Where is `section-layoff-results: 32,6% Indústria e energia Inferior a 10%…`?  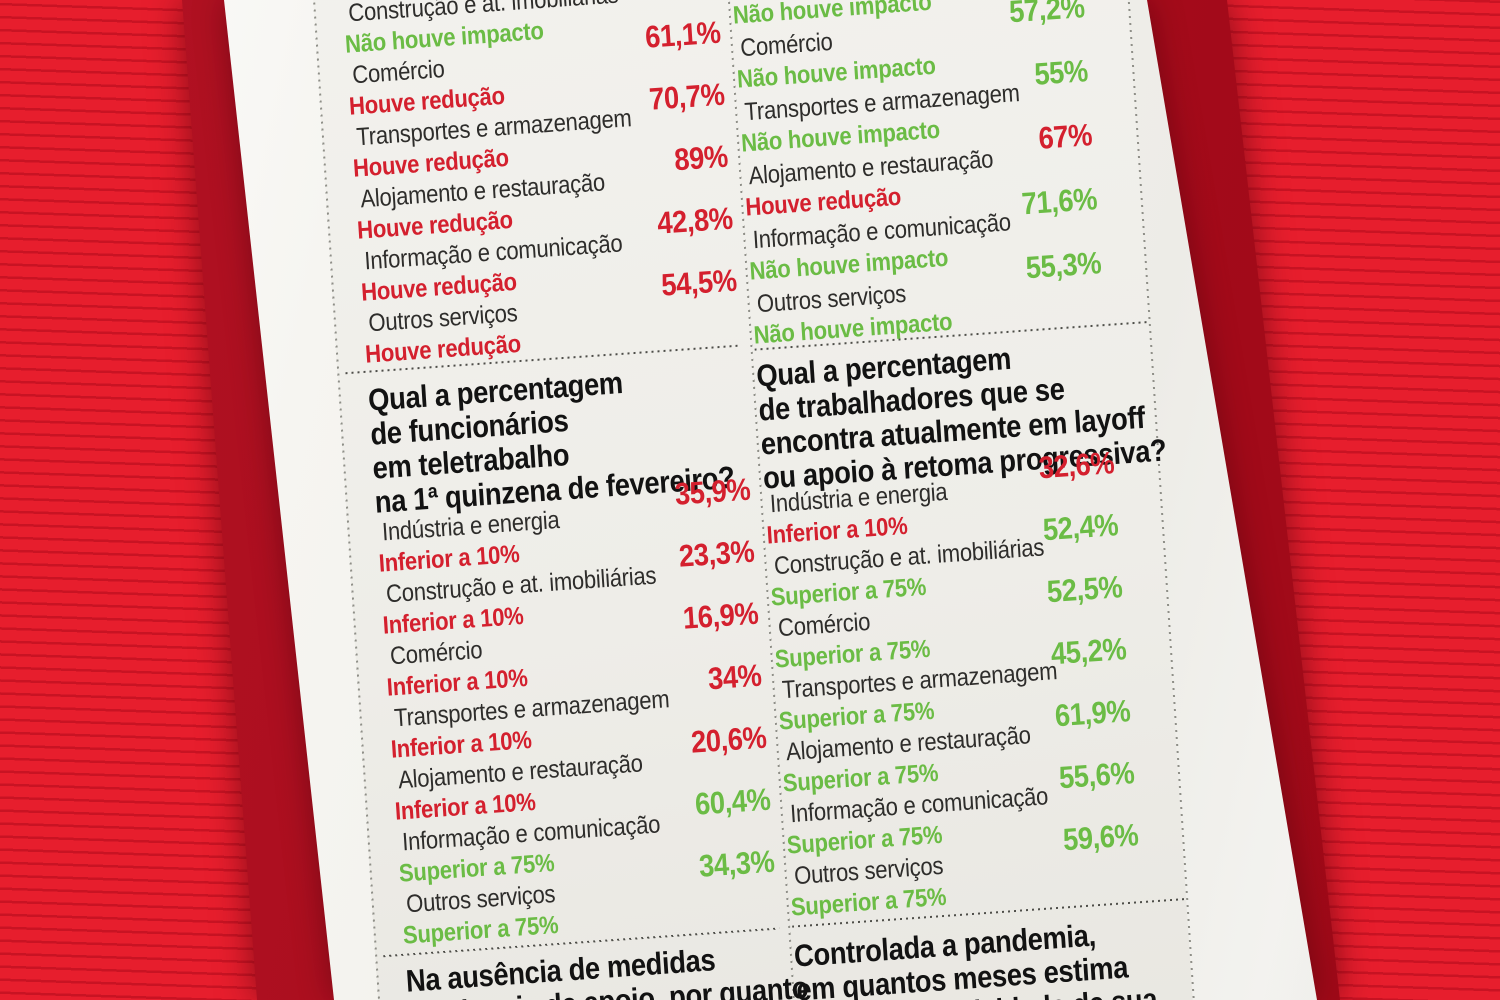 section-layoff-results: 32,6% Indústria e energia Inferior a 10%… is located at coordinates (953, 685).